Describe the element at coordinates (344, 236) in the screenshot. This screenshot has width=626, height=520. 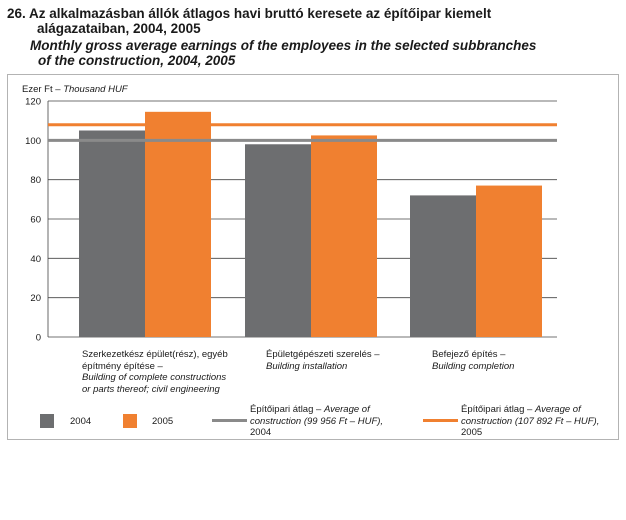
I see `bar-2005-cat2` at that location.